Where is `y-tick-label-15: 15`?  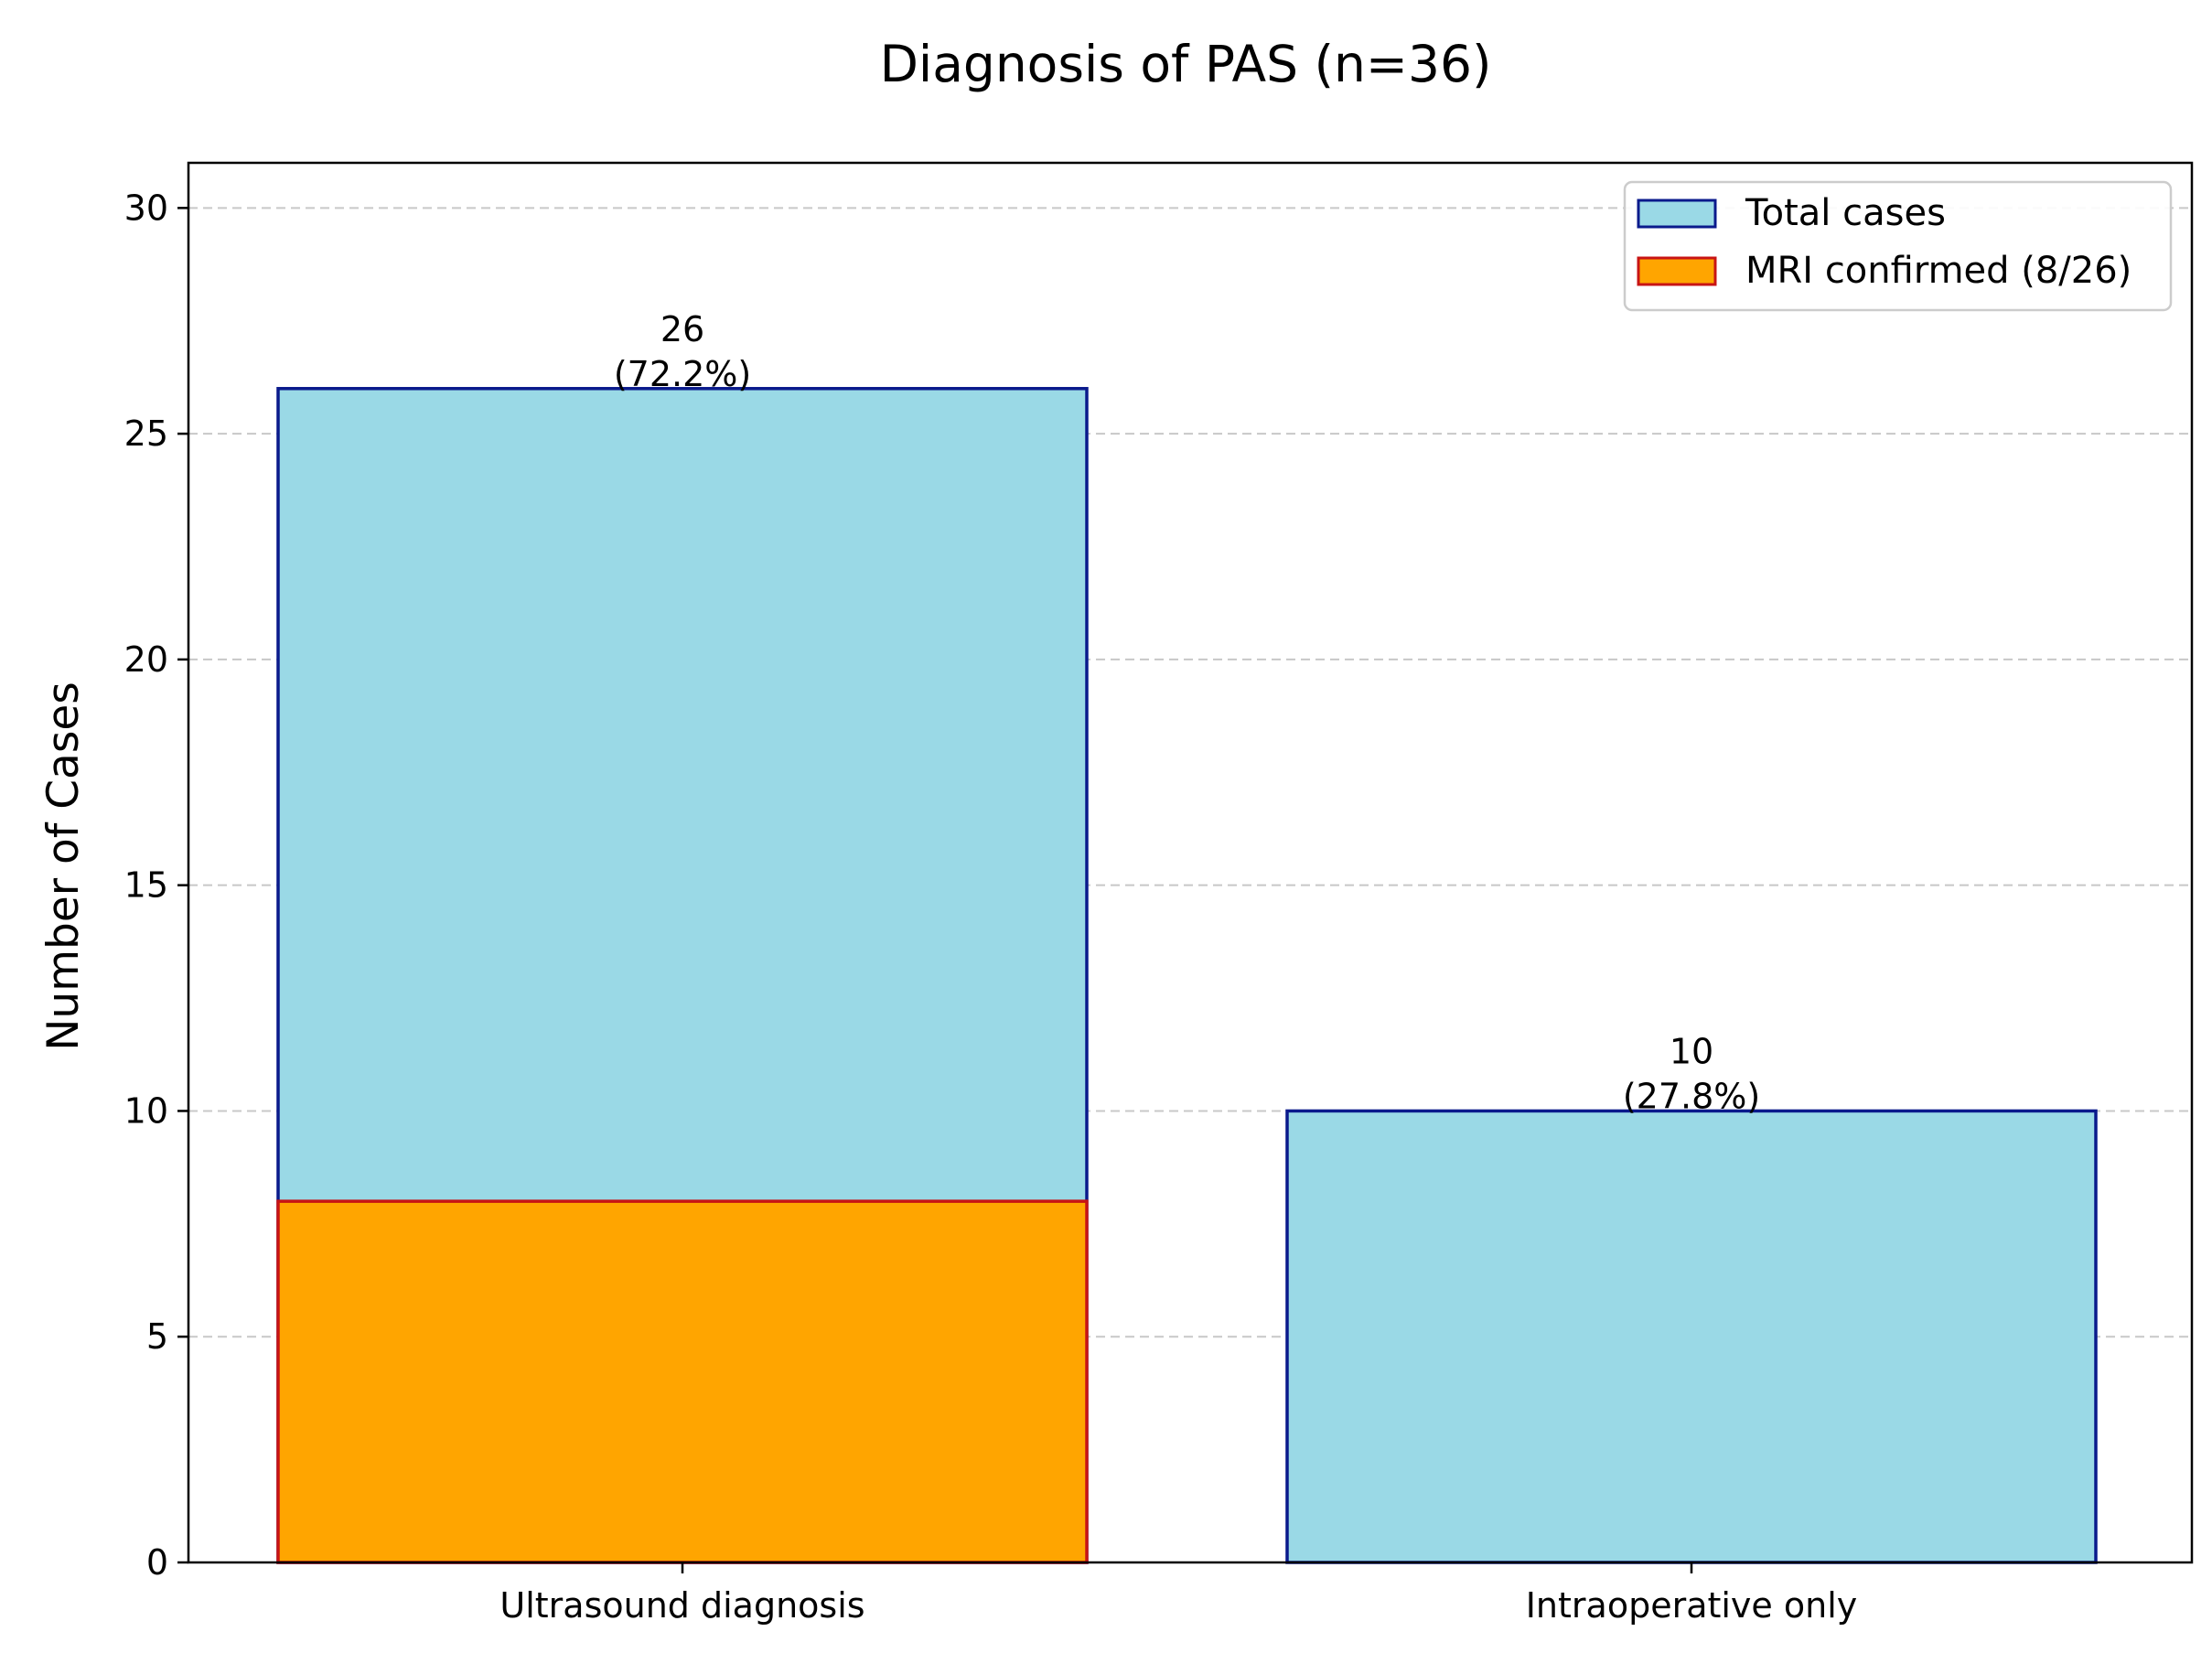
y-tick-label-15: 15 is located at coordinates (146, 885).